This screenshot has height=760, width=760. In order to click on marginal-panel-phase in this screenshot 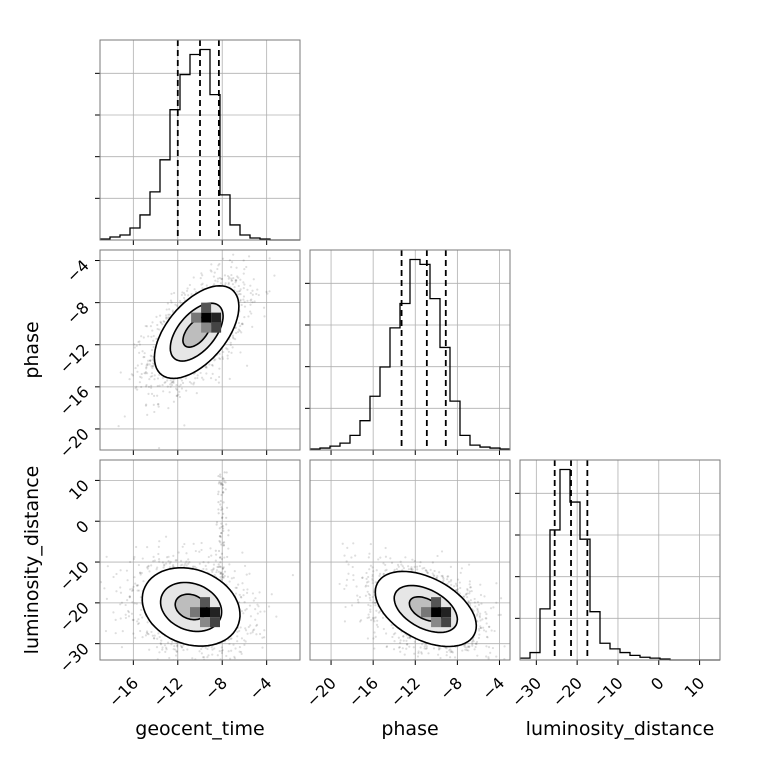, I will do `click(408, 352)`.